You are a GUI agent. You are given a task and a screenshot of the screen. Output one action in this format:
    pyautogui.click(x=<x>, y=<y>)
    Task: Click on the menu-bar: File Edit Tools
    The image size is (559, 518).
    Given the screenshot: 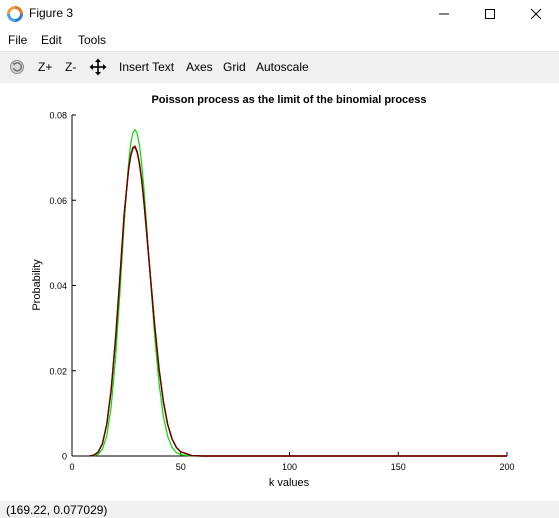 What is the action you would take?
    pyautogui.click(x=279, y=39)
    